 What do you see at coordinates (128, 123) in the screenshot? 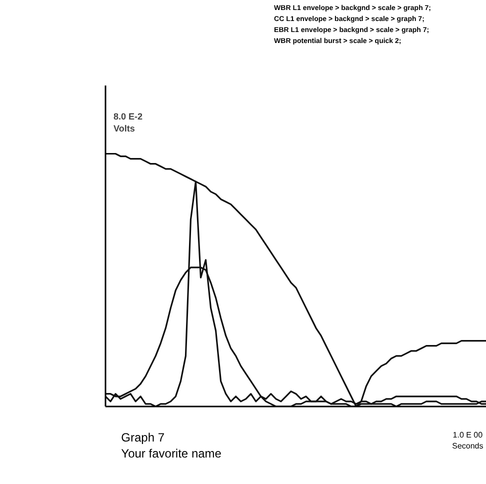
I see `y-axis-title: 8.0 E-2 Volts` at bounding box center [128, 123].